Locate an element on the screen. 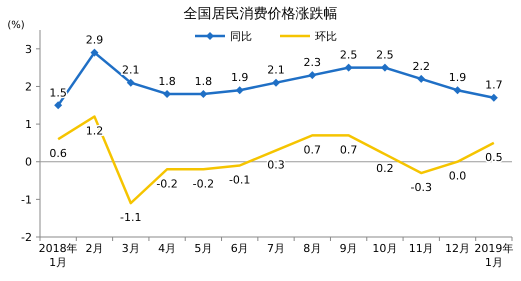 The width and height of the screenshot is (521, 281). data-label: 2.2 is located at coordinates (421, 66).